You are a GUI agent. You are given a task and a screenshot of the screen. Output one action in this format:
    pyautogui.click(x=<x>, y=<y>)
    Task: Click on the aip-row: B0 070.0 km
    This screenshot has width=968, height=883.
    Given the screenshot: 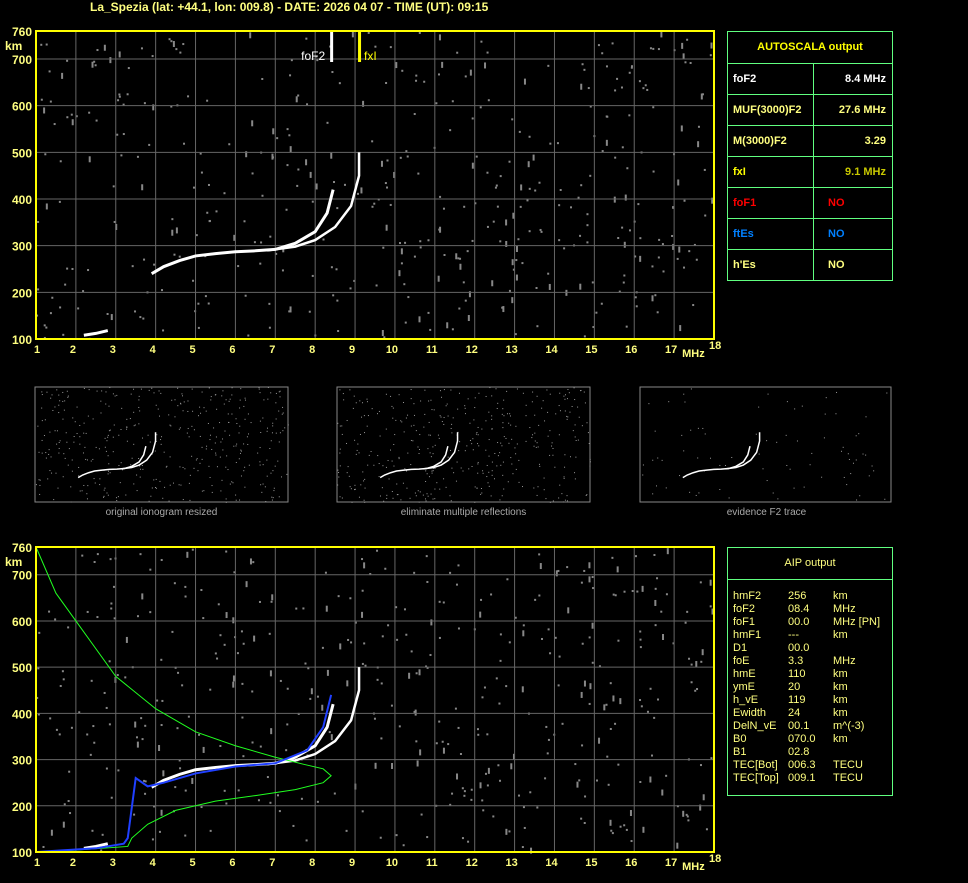 What is the action you would take?
    pyautogui.click(x=810, y=739)
    